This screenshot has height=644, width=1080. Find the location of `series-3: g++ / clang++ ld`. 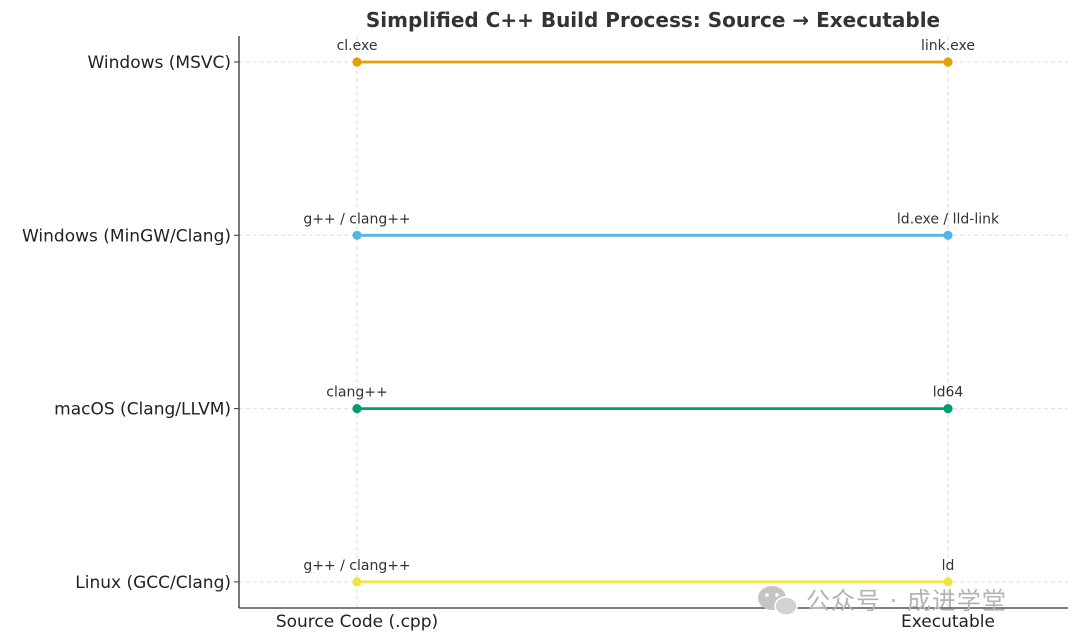

series-3: g++ / clang++ ld is located at coordinates (628, 572).